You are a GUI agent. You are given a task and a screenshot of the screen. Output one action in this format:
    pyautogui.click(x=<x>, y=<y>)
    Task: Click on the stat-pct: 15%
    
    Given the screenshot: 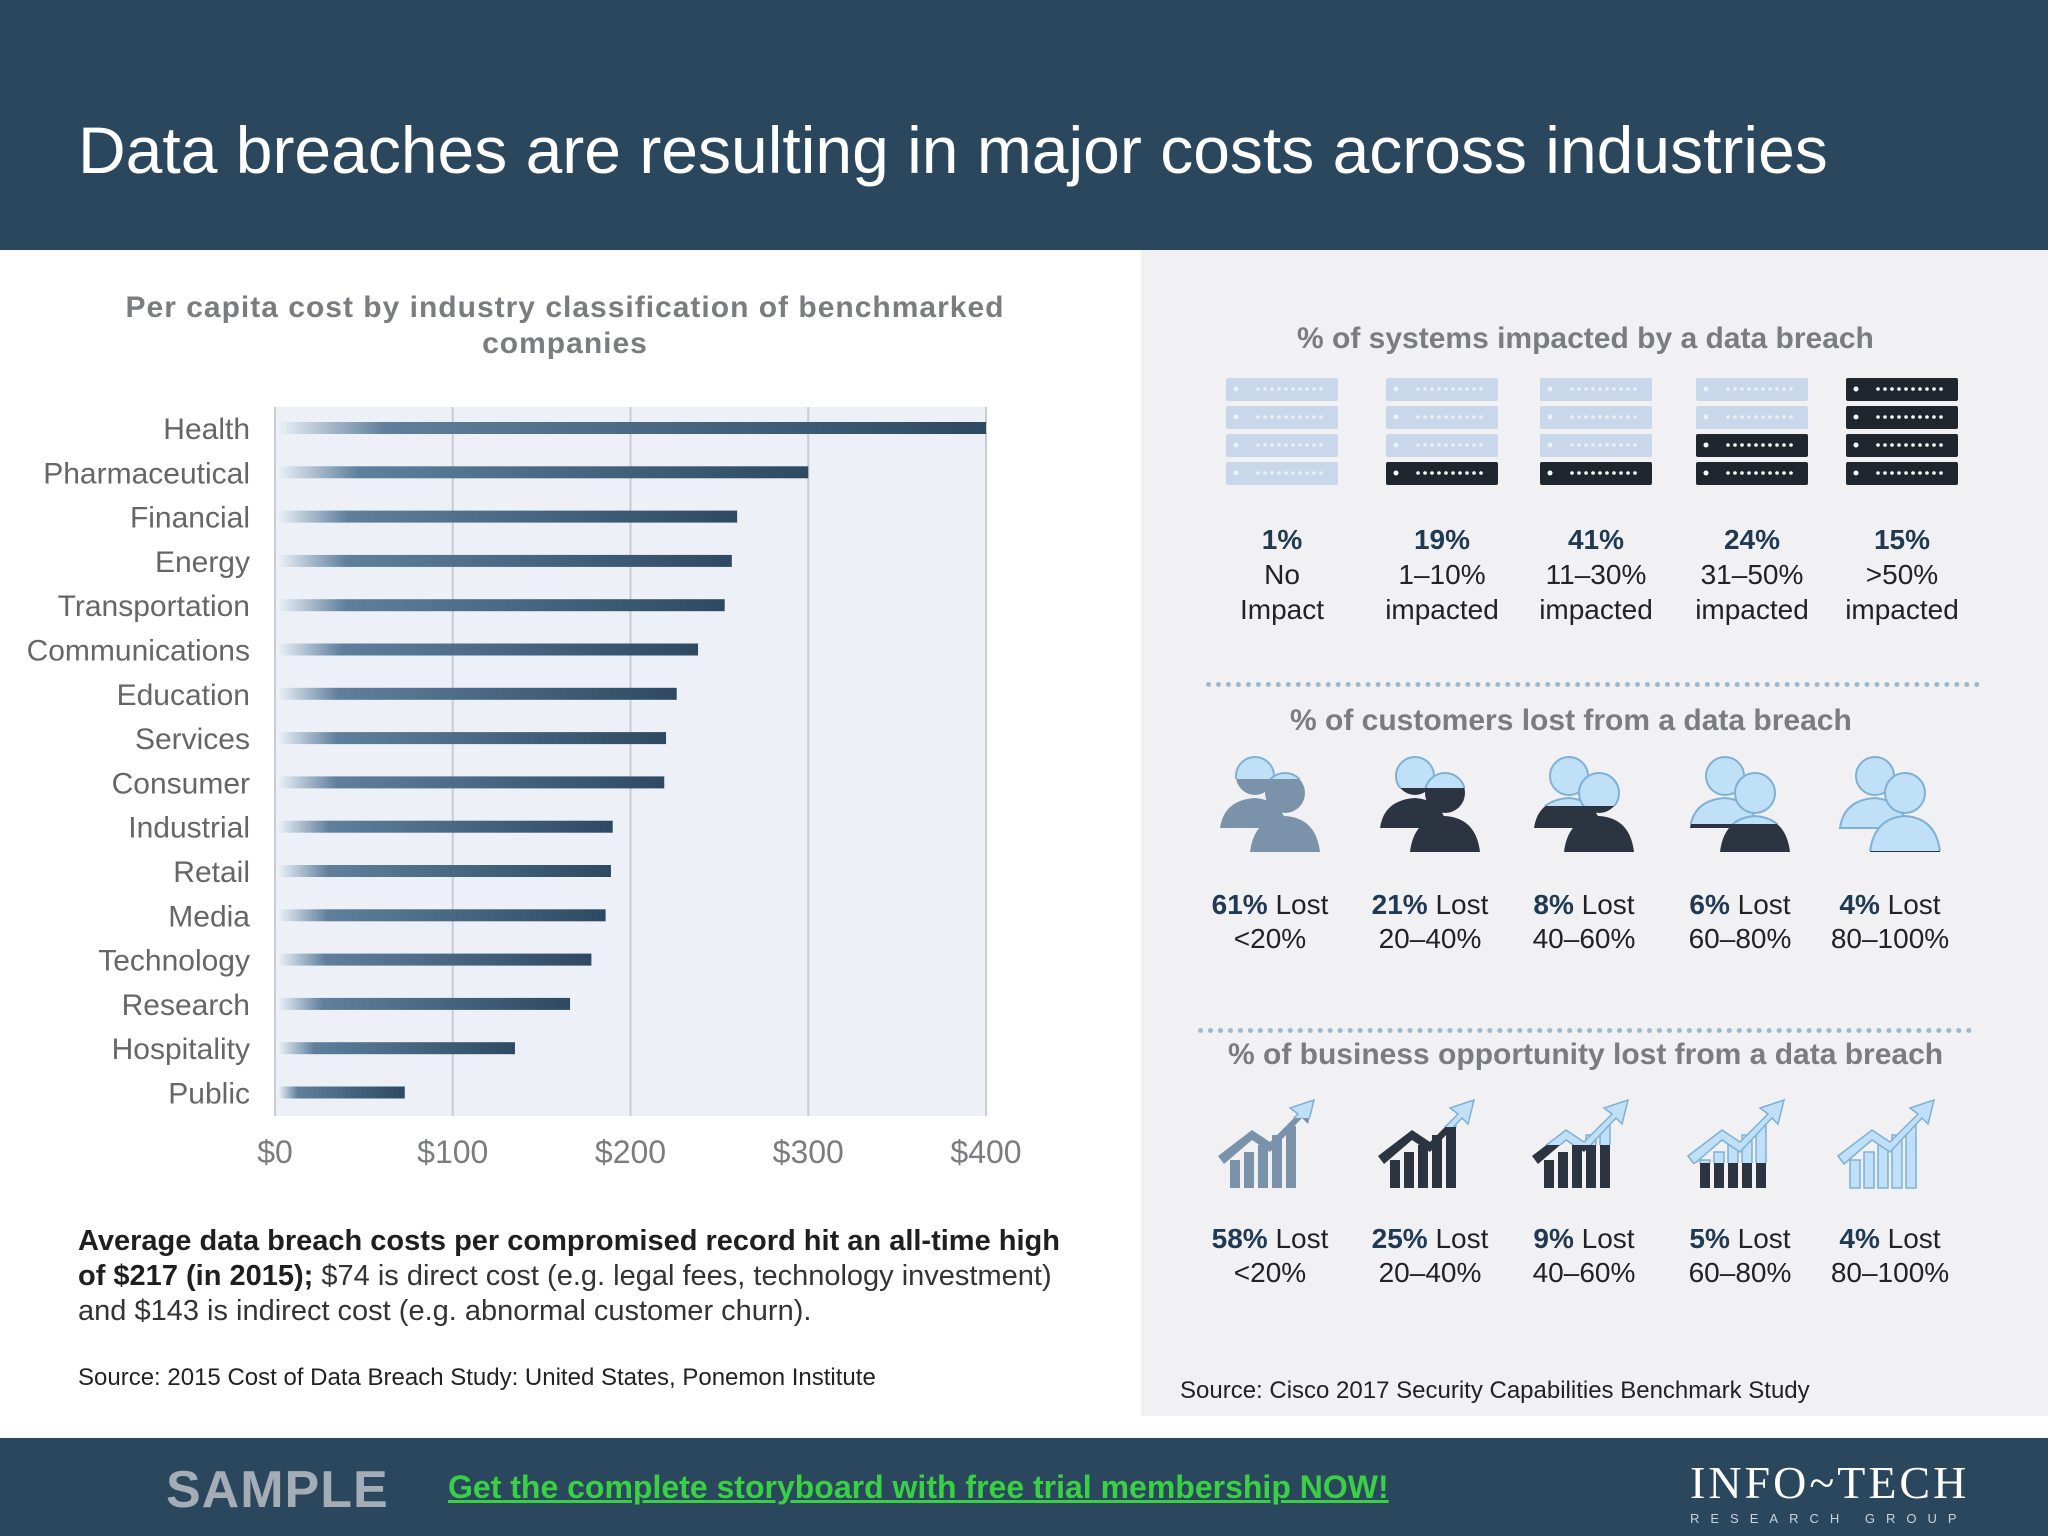 What is the action you would take?
    pyautogui.click(x=1902, y=539)
    